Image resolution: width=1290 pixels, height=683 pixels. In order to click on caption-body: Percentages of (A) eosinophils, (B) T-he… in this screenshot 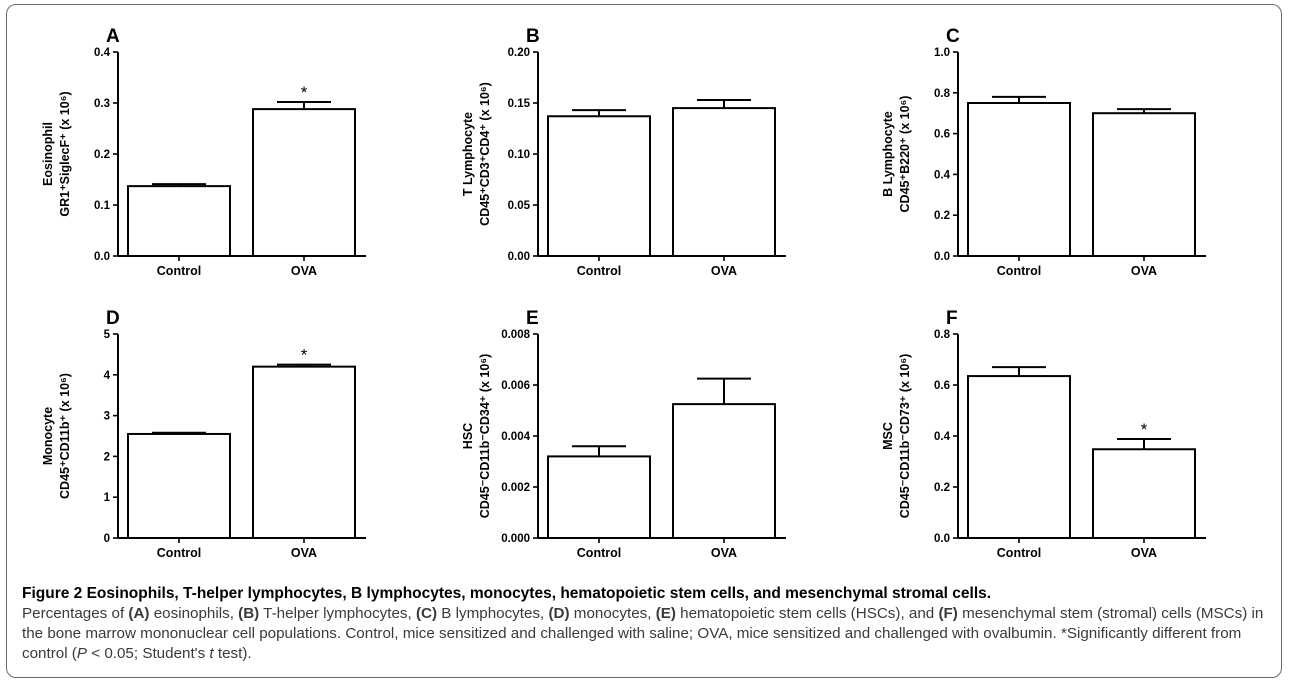, I will do `click(647, 634)`.